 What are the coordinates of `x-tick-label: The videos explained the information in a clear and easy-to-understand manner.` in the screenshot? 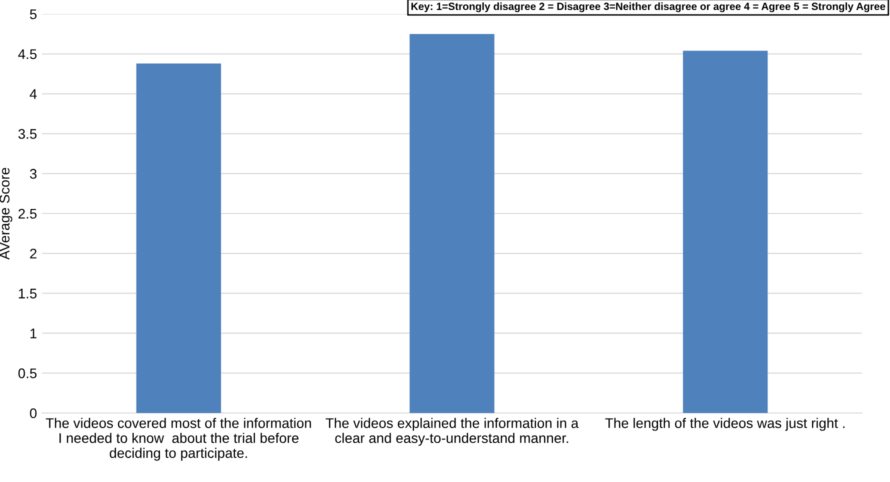 It's located at (452, 432).